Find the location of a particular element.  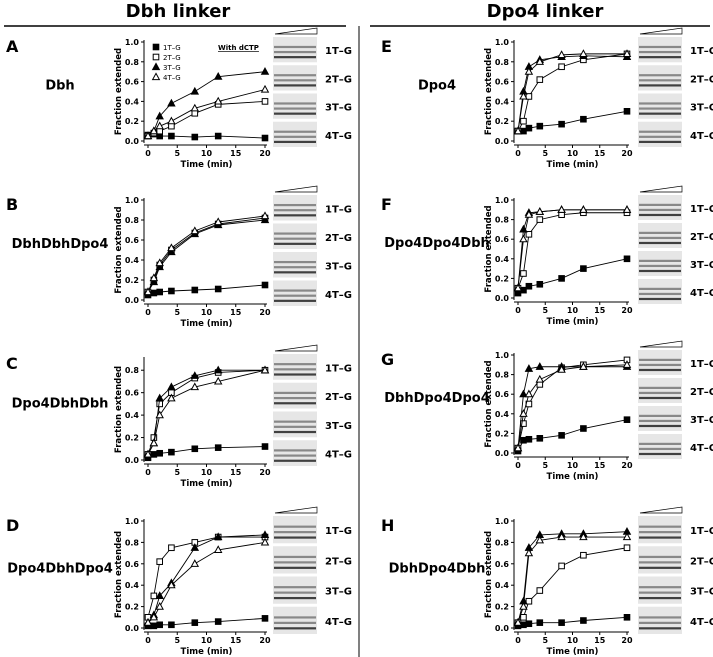

x-tick-label: 5 is located at coordinates (545, 310).